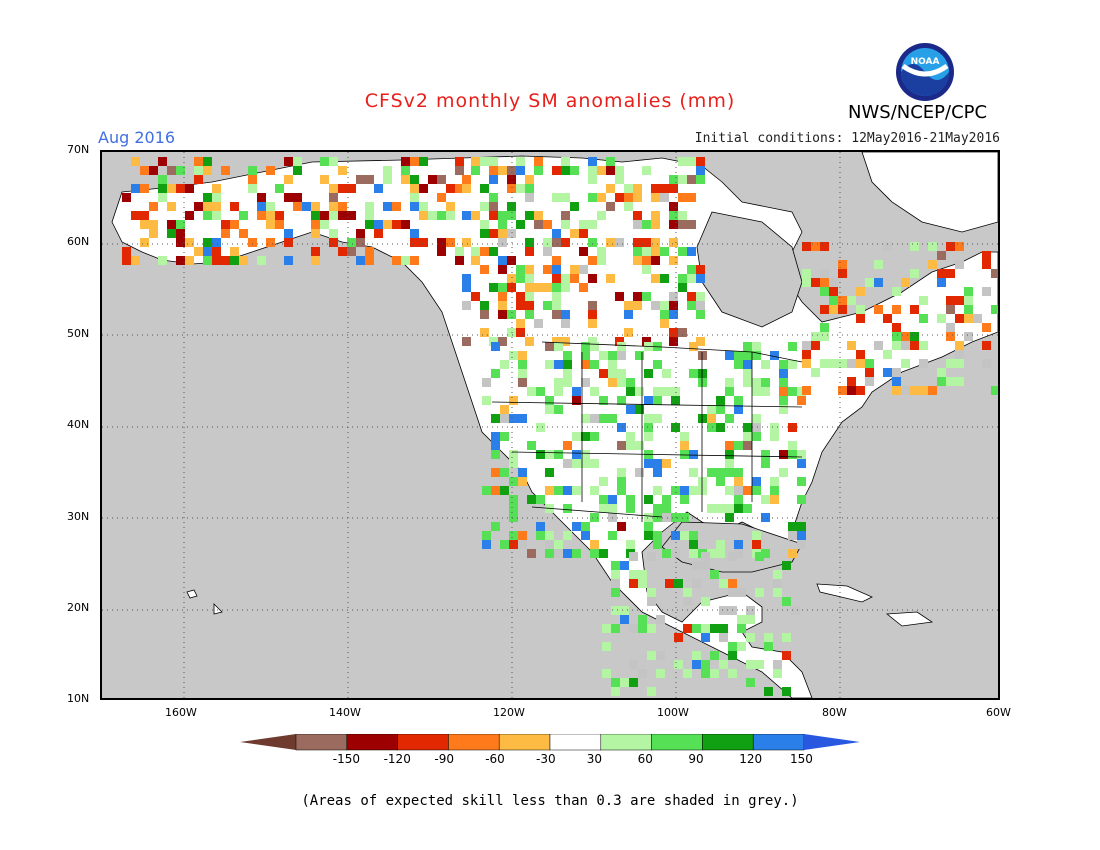 This screenshot has width=1100, height=850. Describe the element at coordinates (909, 619) in the screenshot. I see `hispaniola-land` at that location.